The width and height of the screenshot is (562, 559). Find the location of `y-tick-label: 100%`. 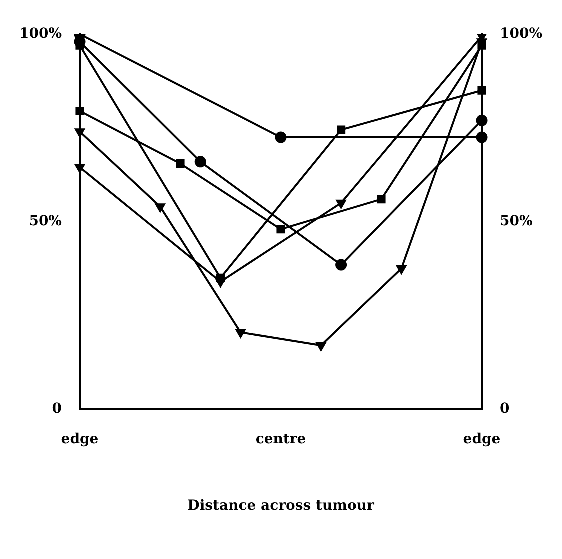

y-tick-label: 100% is located at coordinates (40, 34).